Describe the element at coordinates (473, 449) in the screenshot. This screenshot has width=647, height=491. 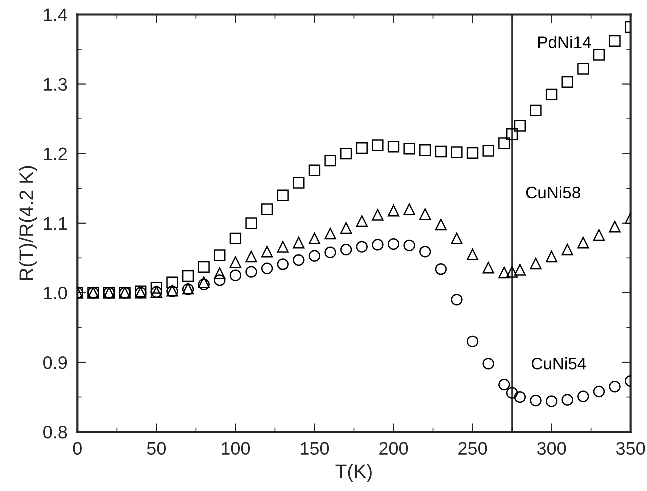
I see `x-tick-label: 250` at that location.